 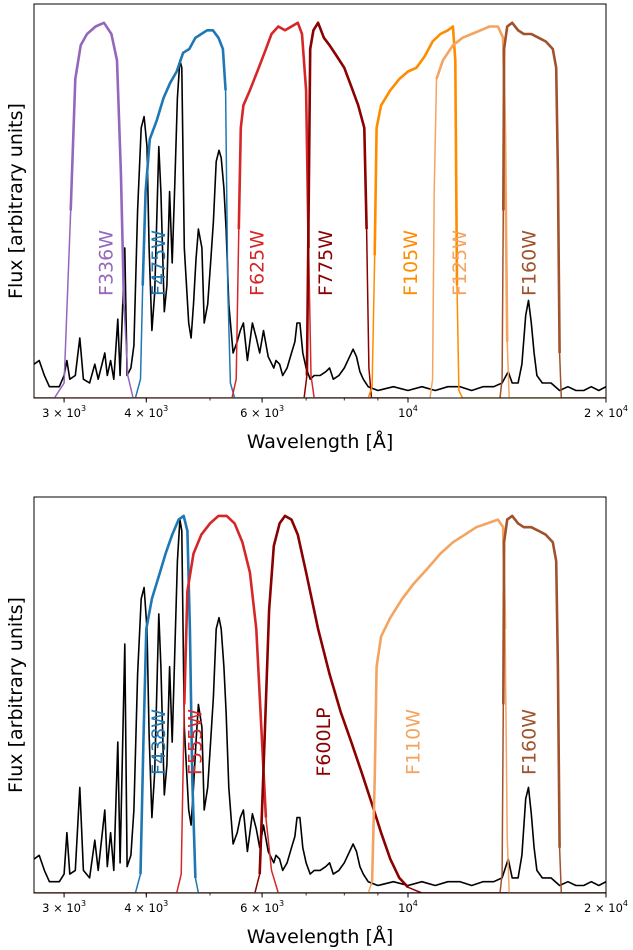 I want to click on filter-label-f105w: F105W, so click(x=411, y=263).